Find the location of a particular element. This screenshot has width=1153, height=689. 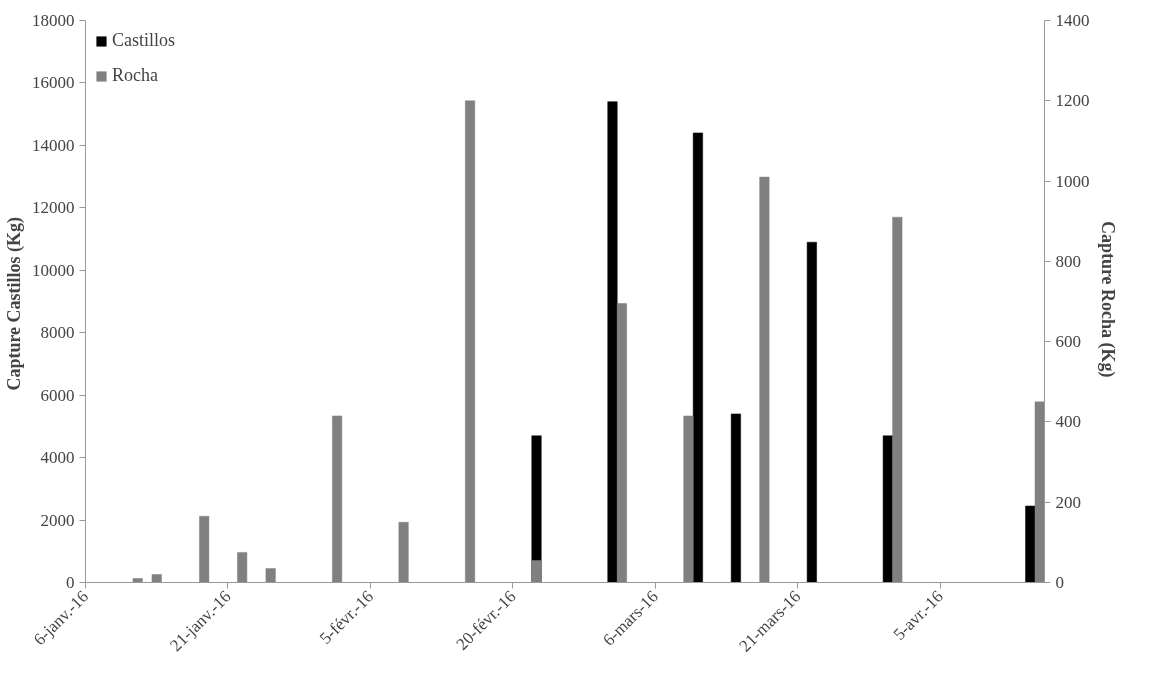

y2-tick-label: 1000 is located at coordinates (1072, 181).